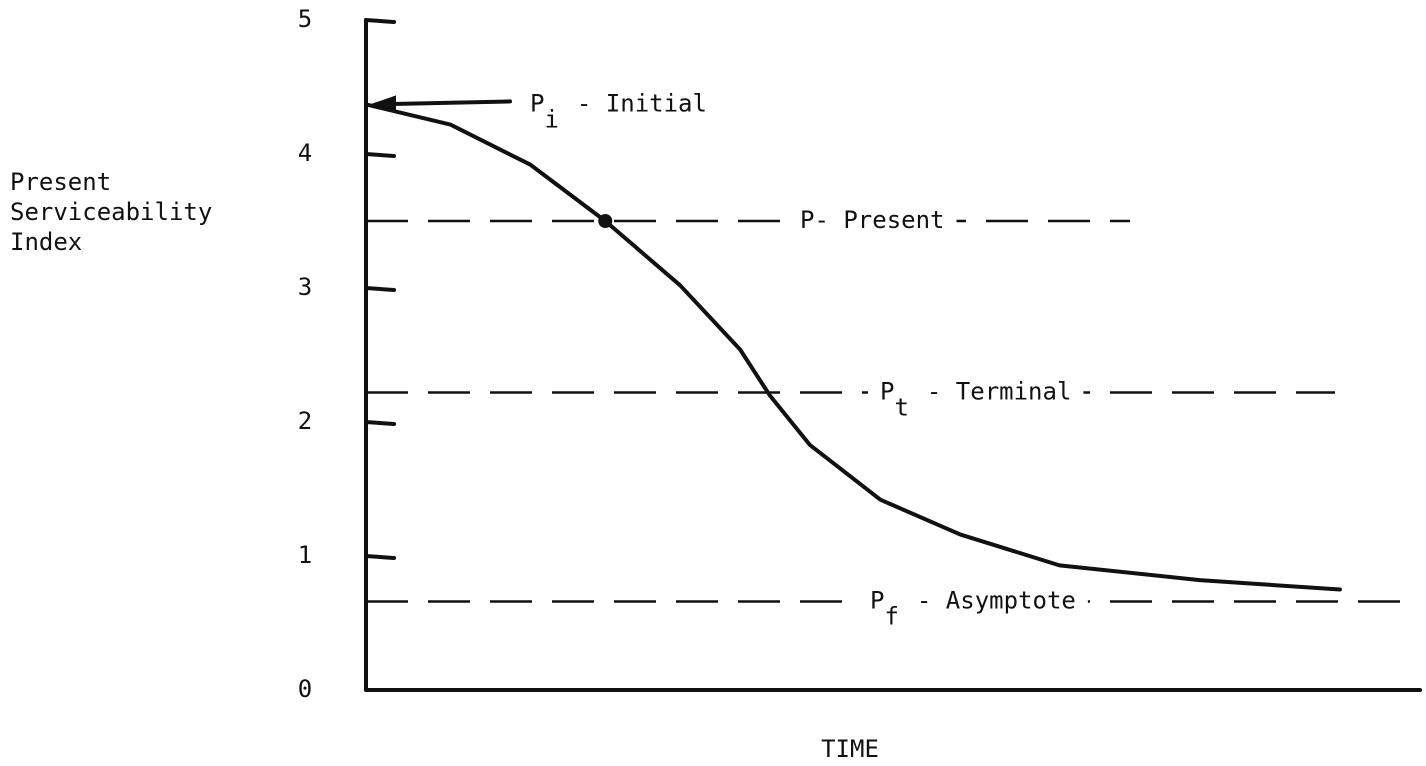 This screenshot has width=1426, height=766. Describe the element at coordinates (305, 153) in the screenshot. I see `y-tick-label: 4` at that location.